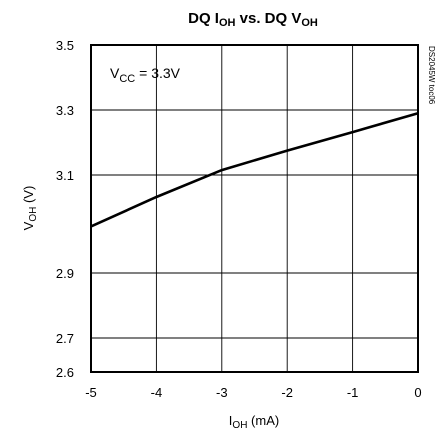 This screenshot has width=438, height=438. Describe the element at coordinates (33, 214) in the screenshot. I see `ylabel-sub: OH` at that location.